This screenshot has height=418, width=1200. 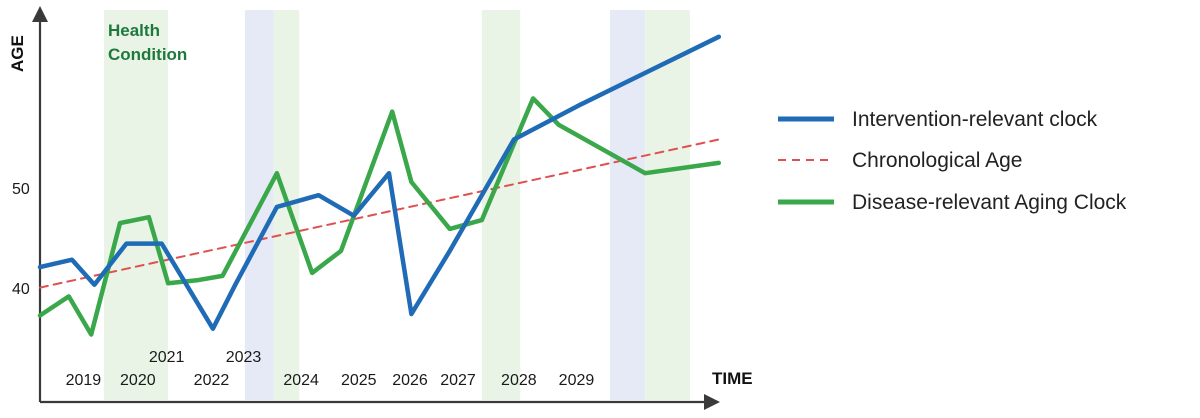 I want to click on x-tick-label-2025: 2025, so click(x=359, y=380).